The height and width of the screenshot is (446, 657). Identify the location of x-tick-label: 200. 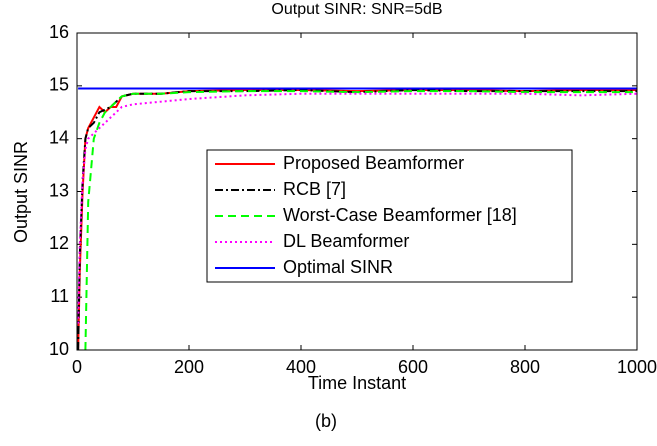
(189, 367).